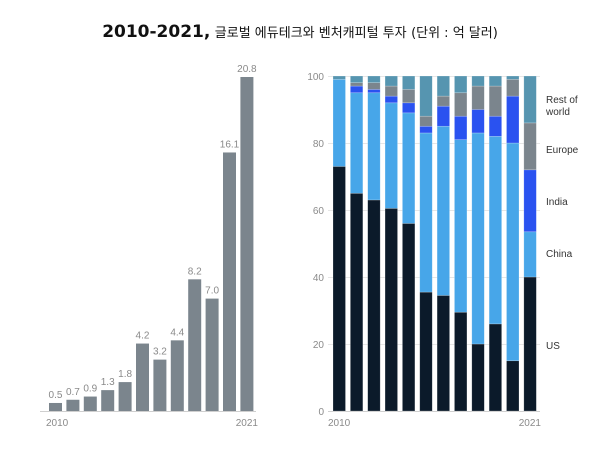  Describe the element at coordinates (315, 77) in the screenshot. I see `y-tick-label-100: 100` at that location.